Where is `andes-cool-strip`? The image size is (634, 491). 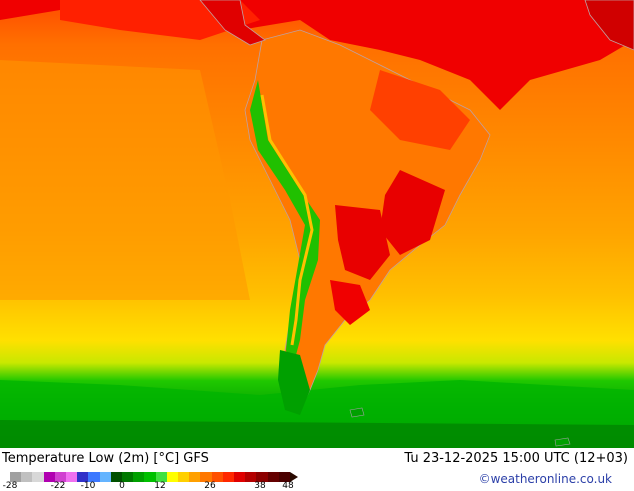 andes-cool-strip is located at coordinates (285, 225).